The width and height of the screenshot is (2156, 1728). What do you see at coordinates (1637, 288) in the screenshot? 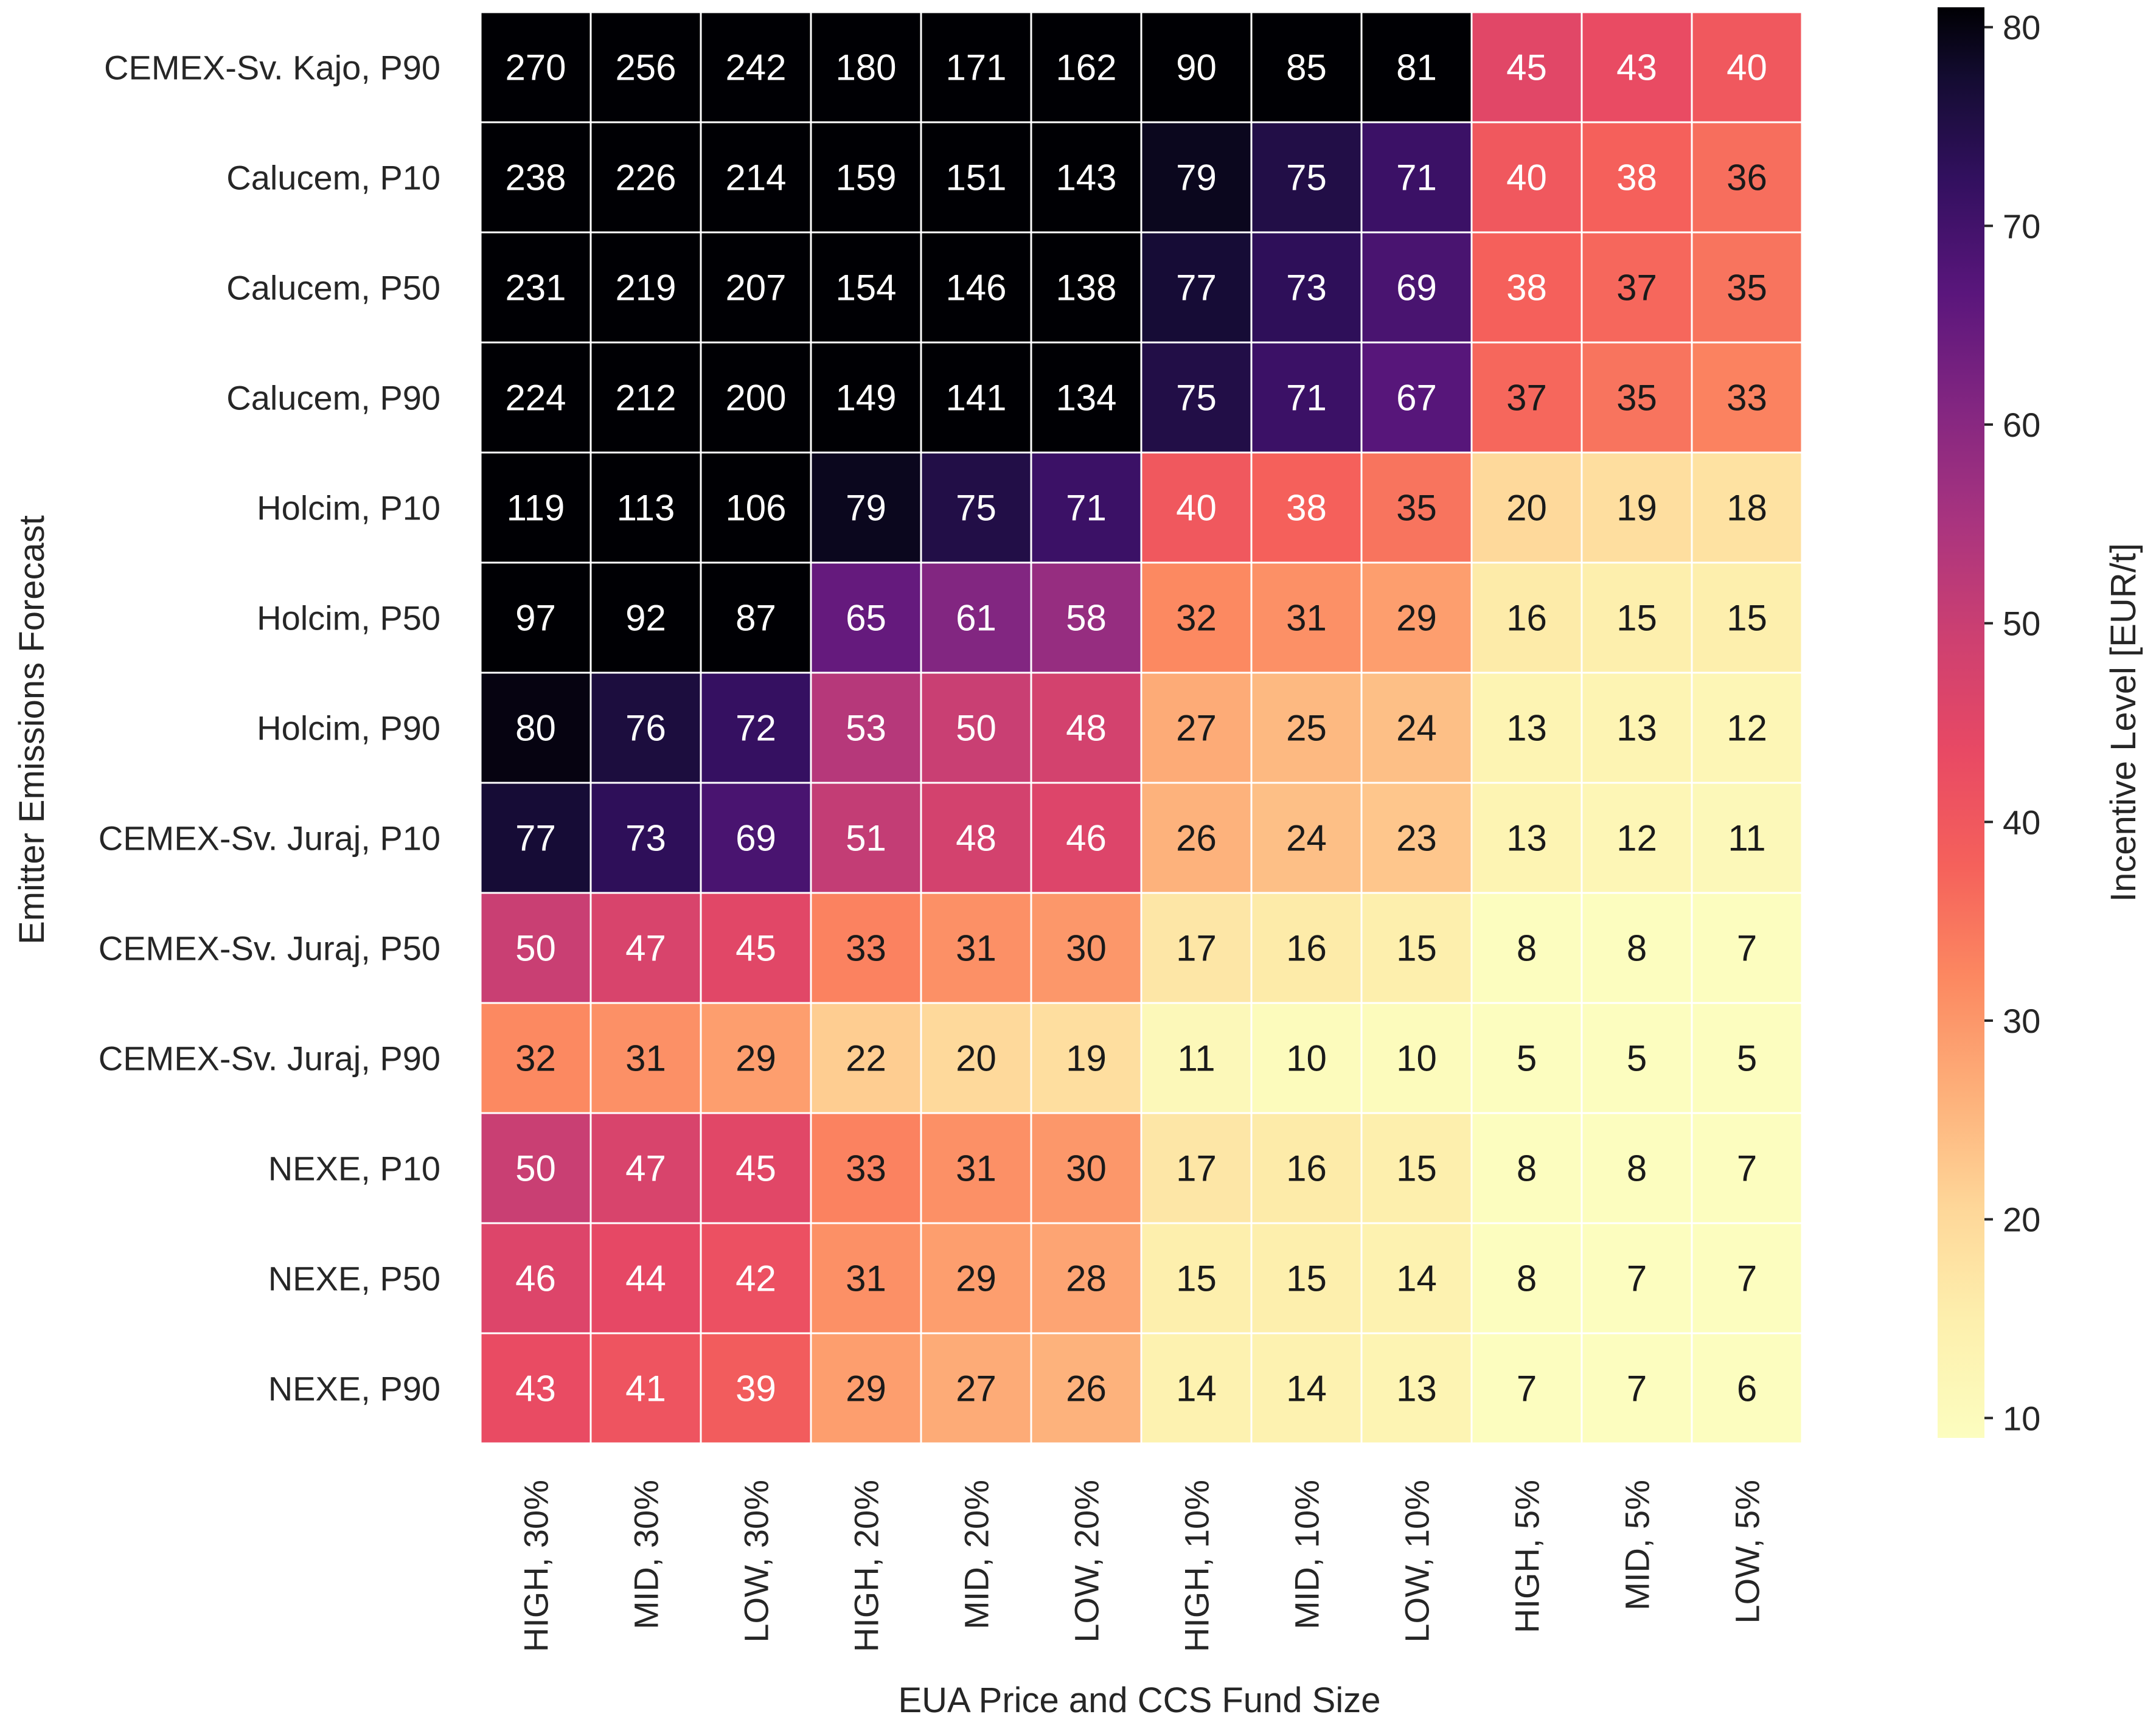
I see `cell-value-label: 37` at bounding box center [1637, 288].